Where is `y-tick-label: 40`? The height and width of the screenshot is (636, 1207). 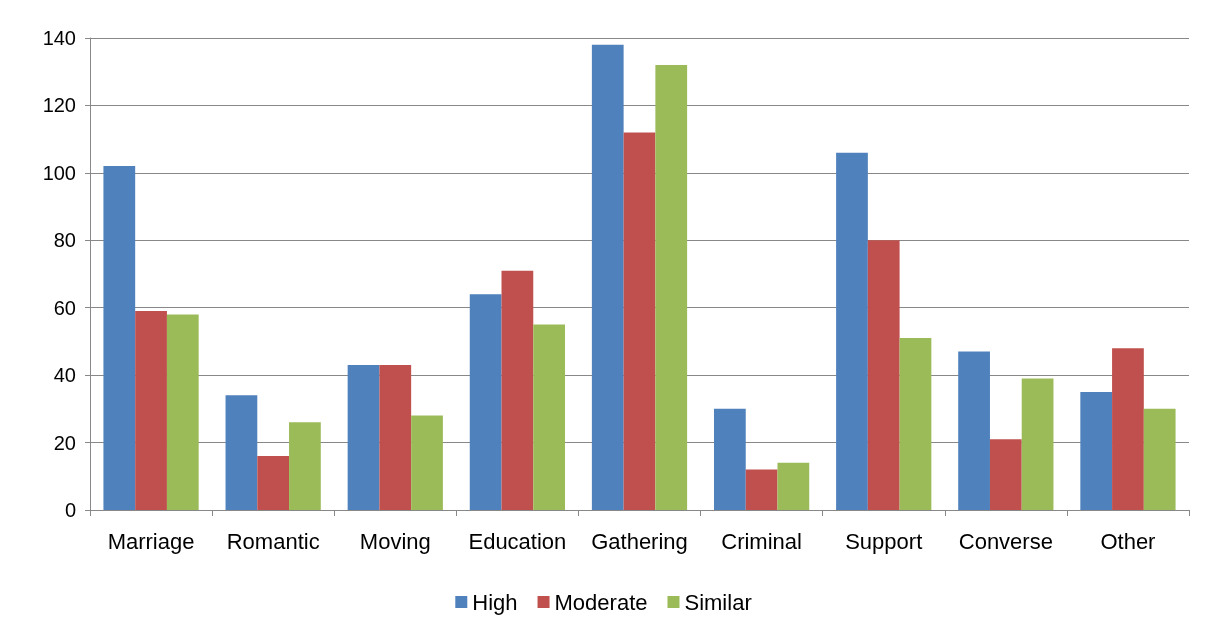 y-tick-label: 40 is located at coordinates (64, 375).